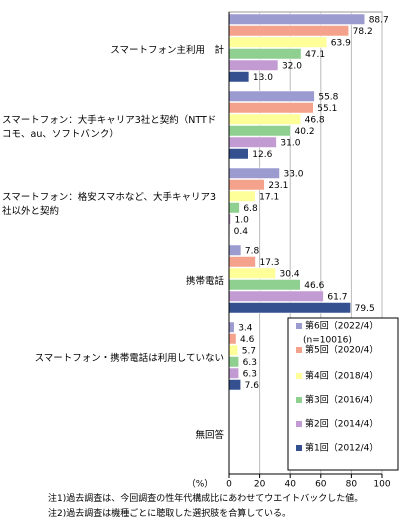  Describe the element at coordinates (249, 351) in the screenshot. I see `value-label: 5.7` at that location.